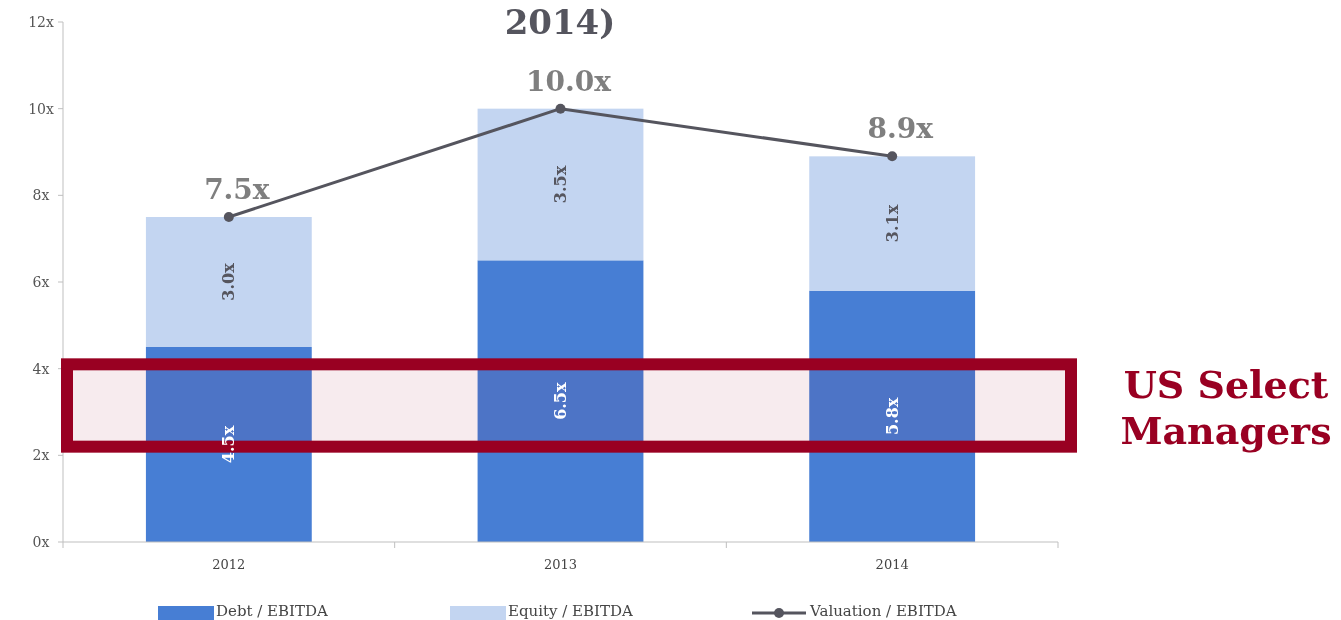 The width and height of the screenshot is (1341, 620). Describe the element at coordinates (272, 611) in the screenshot. I see `legend-label: Debt / EBITDA` at that location.